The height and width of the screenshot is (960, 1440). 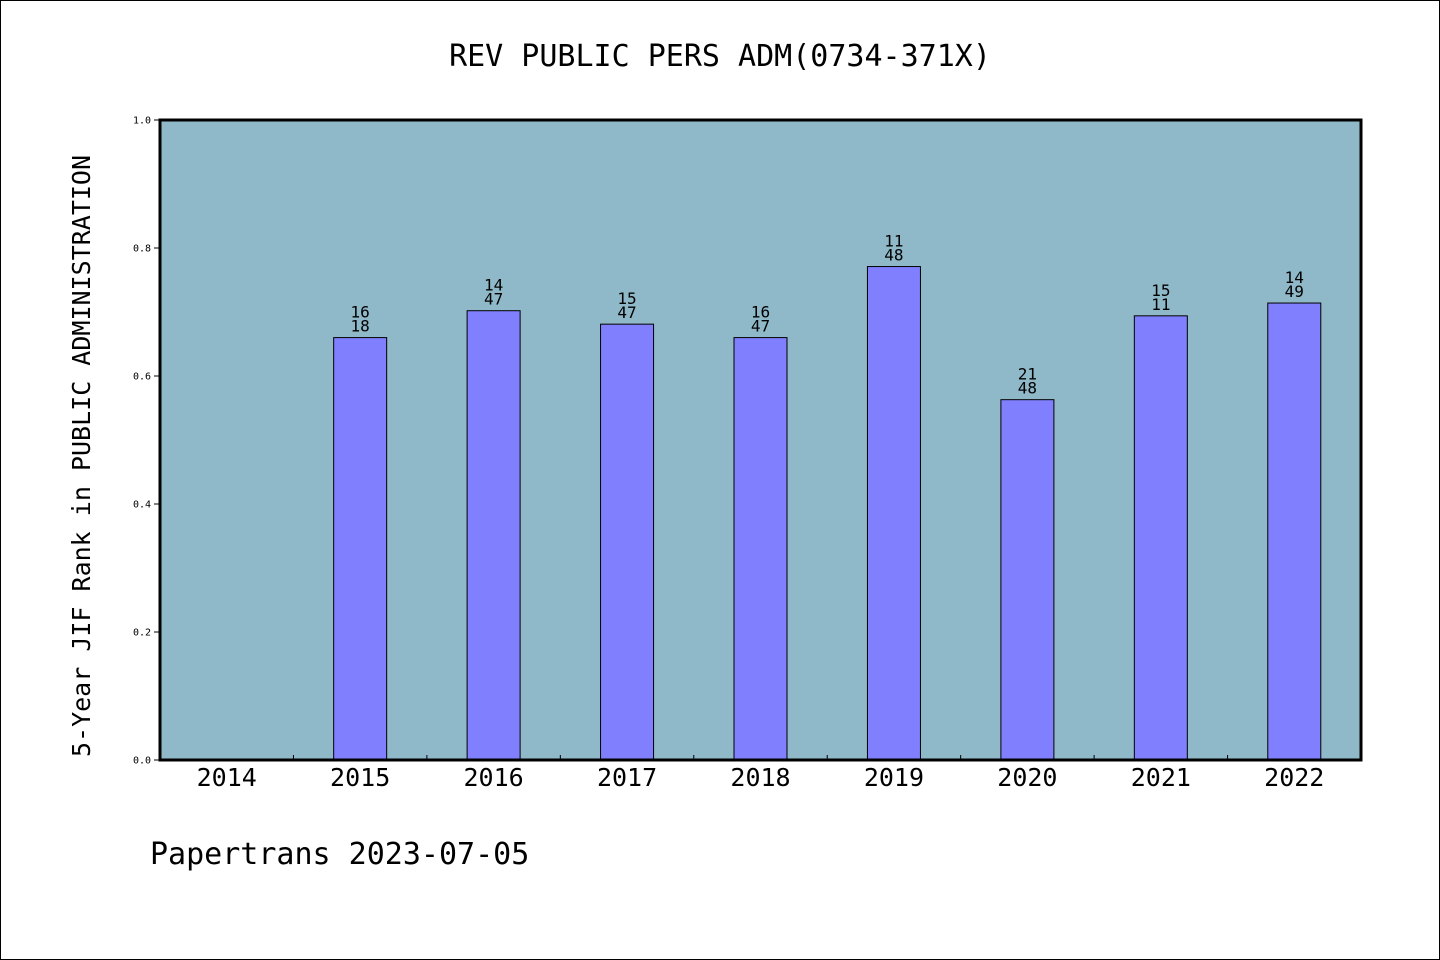 I want to click on x-tick-label-2016: 2016, so click(x=494, y=777).